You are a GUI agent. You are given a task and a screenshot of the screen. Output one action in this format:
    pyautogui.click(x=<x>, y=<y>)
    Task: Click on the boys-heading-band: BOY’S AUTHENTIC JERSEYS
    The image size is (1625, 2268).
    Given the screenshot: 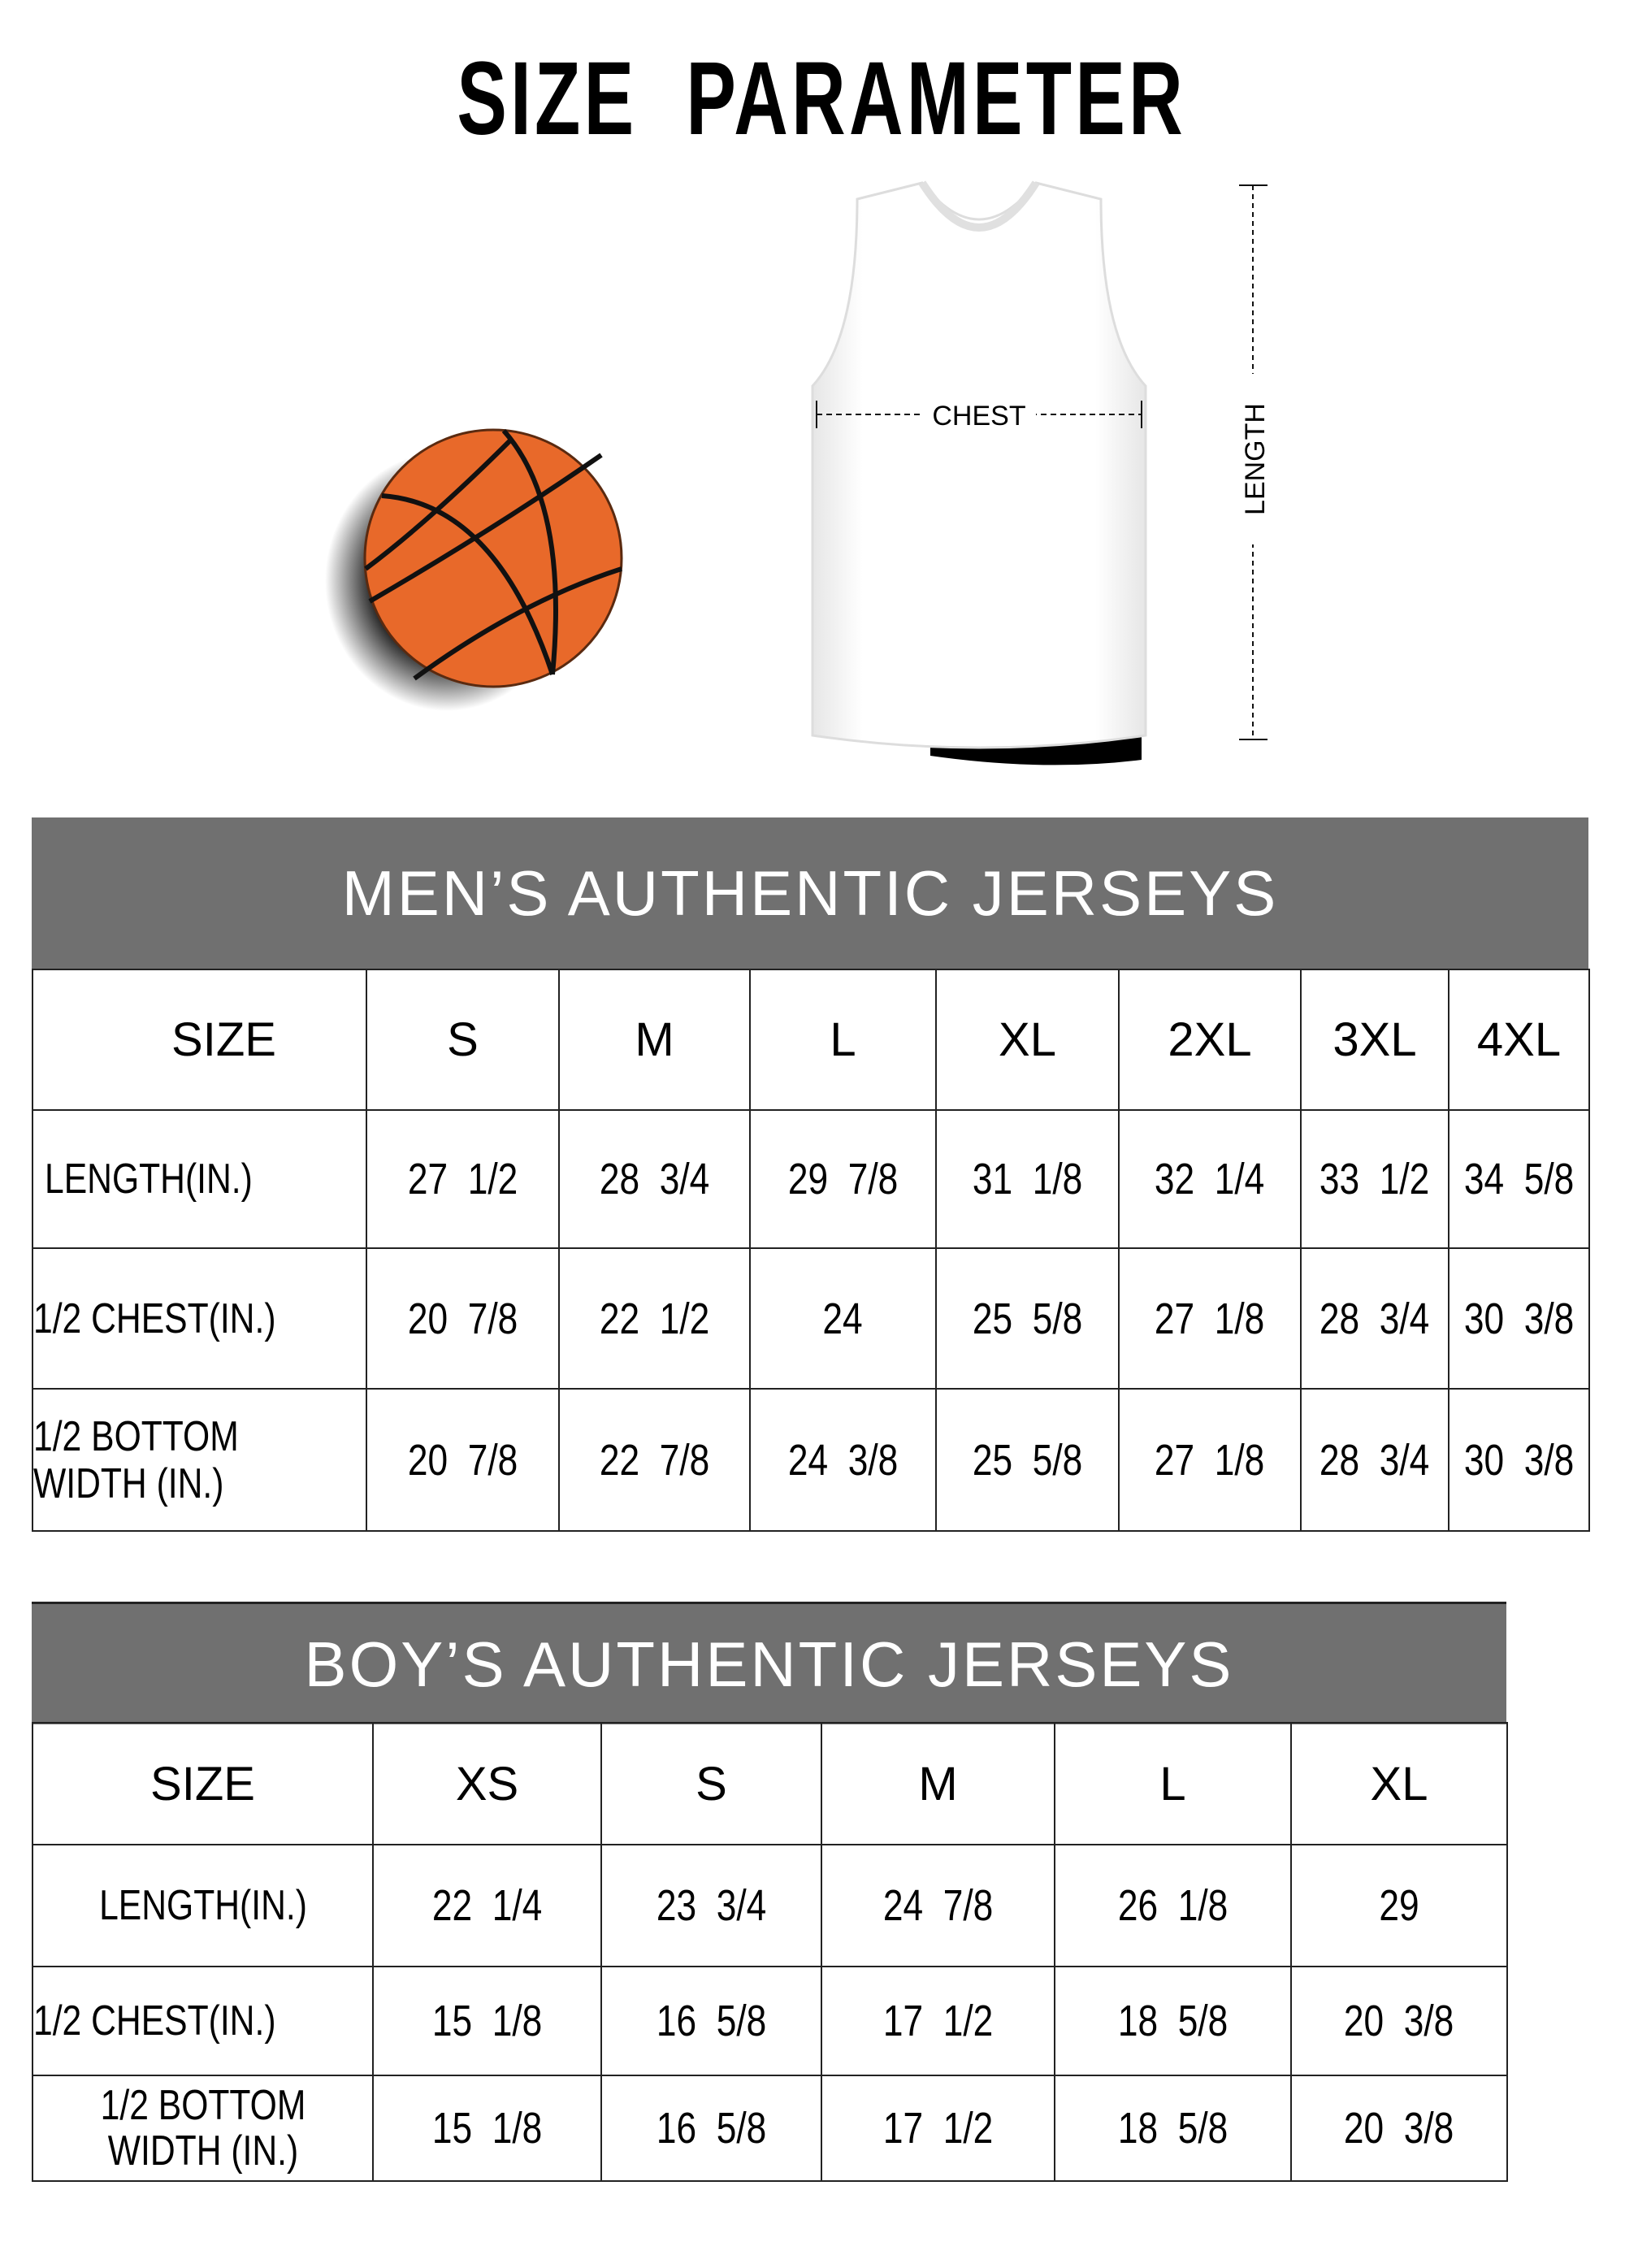 What is the action you would take?
    pyautogui.click(x=769, y=1663)
    